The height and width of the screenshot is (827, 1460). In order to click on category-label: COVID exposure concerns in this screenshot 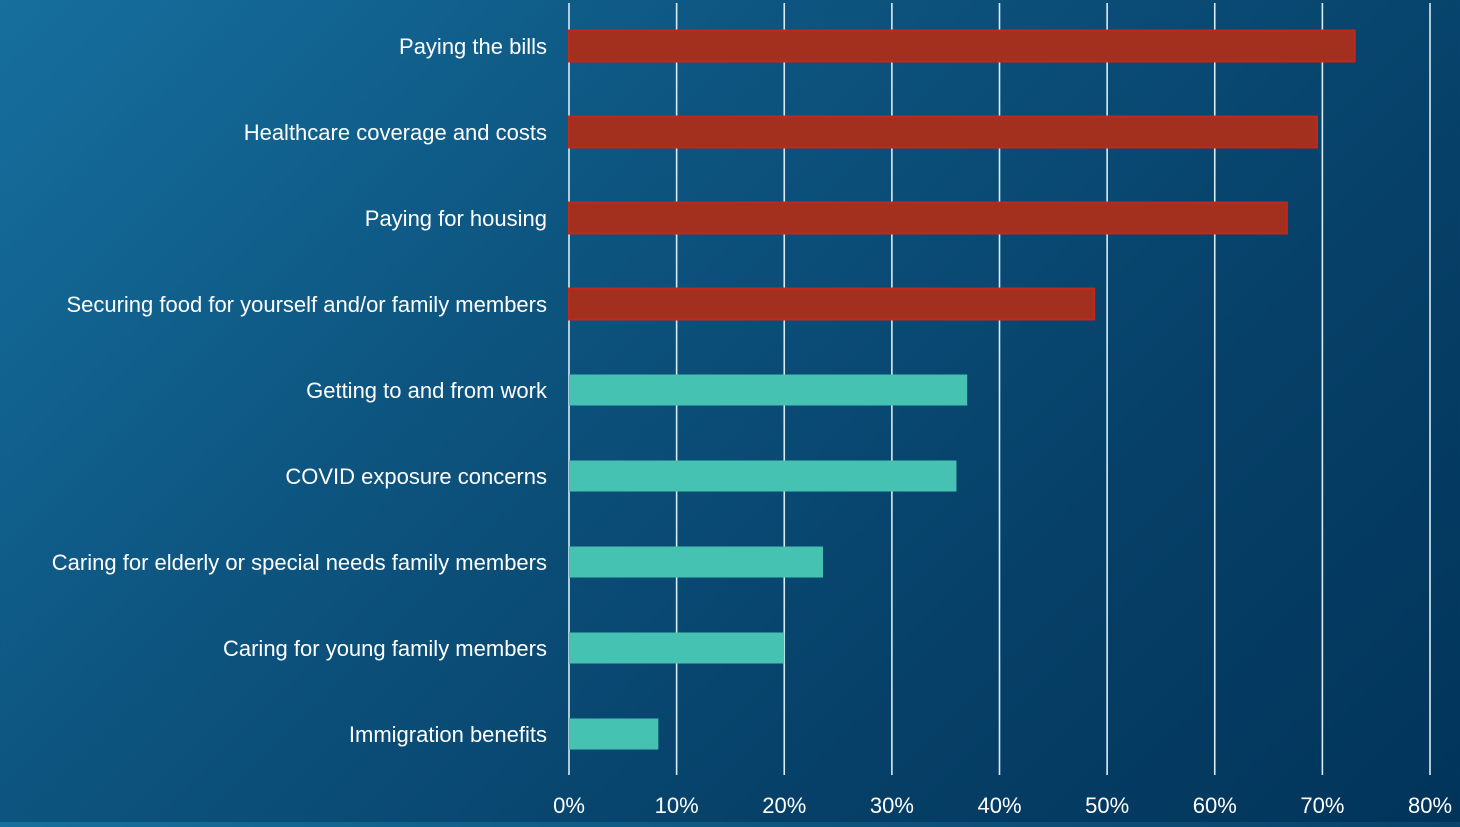, I will do `click(416, 476)`.